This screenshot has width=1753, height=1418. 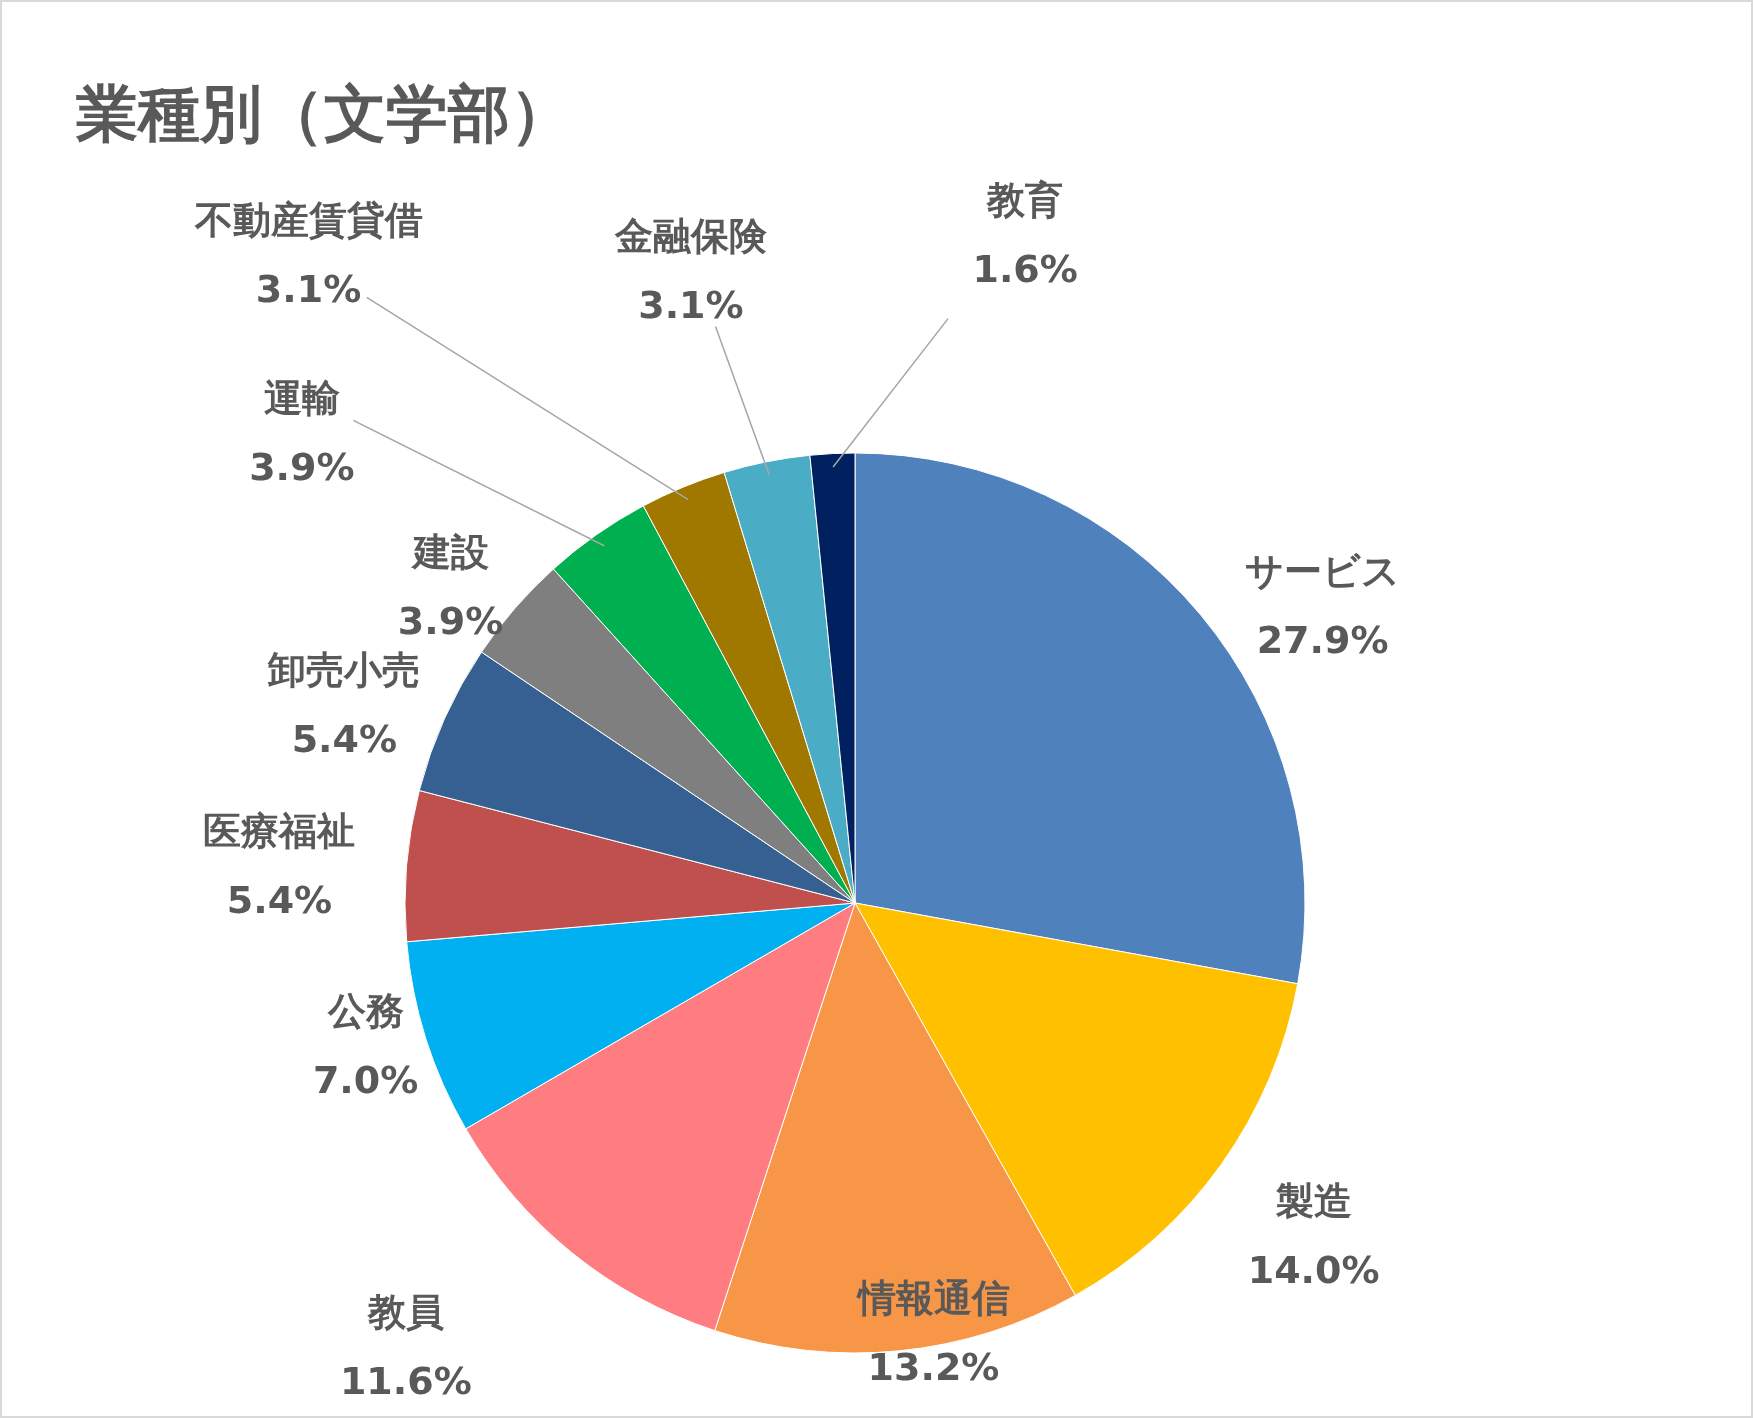 I want to click on slice-label: 卸売小売, so click(x=344, y=669).